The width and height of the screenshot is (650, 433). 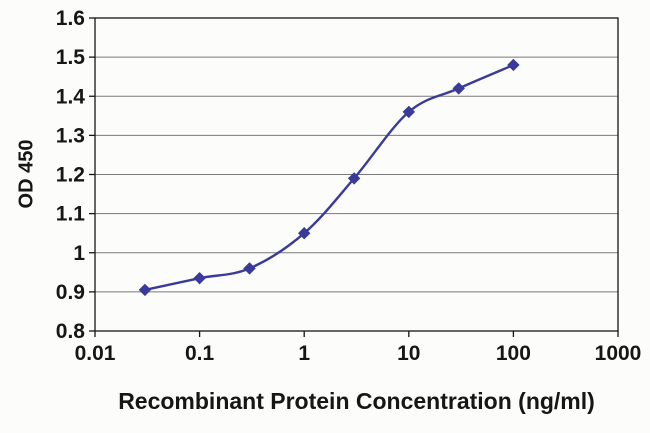 I want to click on x-tick-label: 1, so click(x=304, y=353).